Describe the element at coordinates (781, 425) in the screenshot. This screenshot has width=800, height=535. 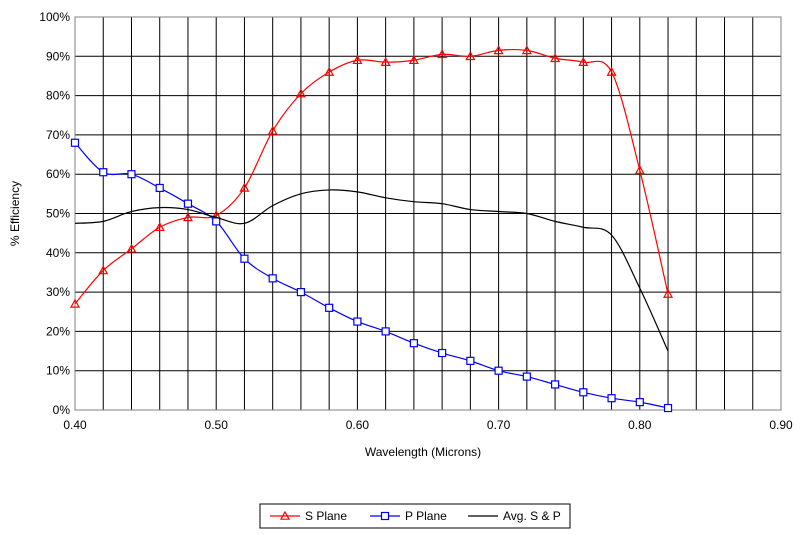
I see `x-tick-label: 0.90` at that location.